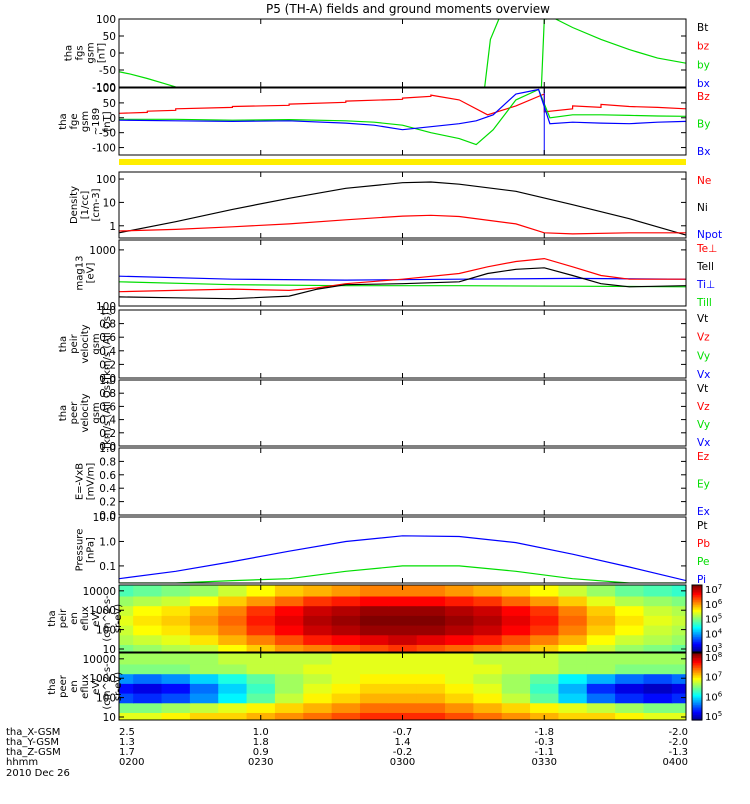 This screenshot has width=750, height=804. I want to click on legend-entry: By, so click(703, 125).